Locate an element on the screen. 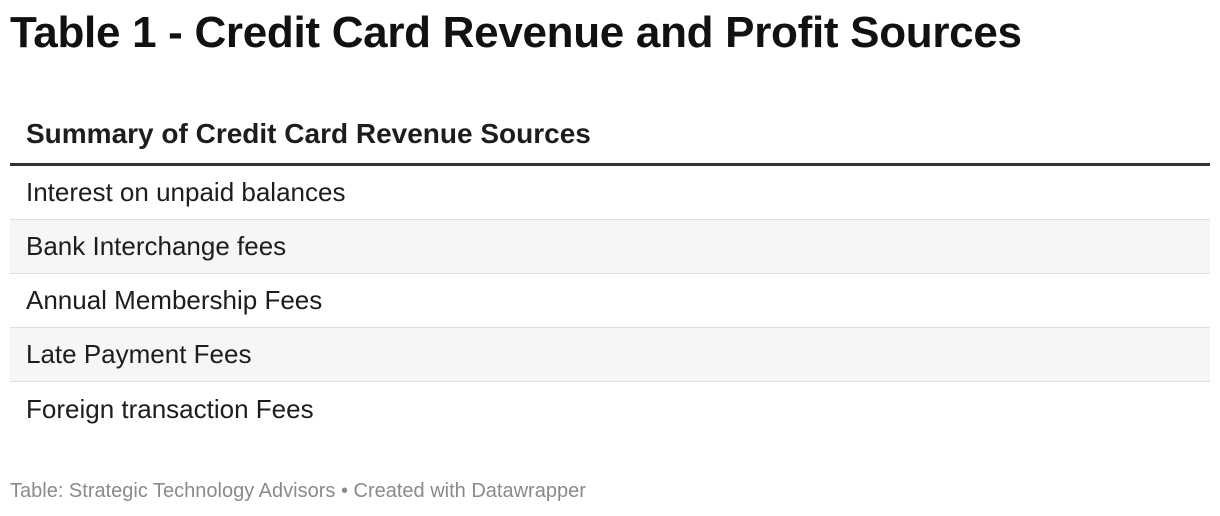 The image size is (1220, 516). table-cell: Interest on unpaid balances is located at coordinates (186, 192).